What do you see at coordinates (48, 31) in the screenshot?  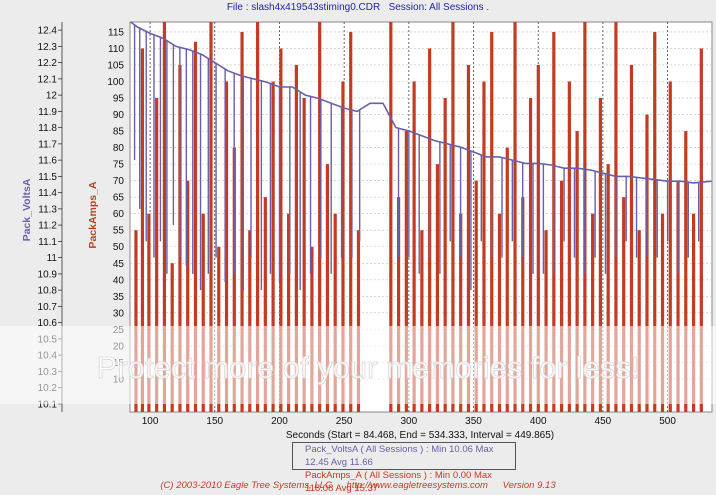 I see `volts-tick-label: 12.4` at bounding box center [48, 31].